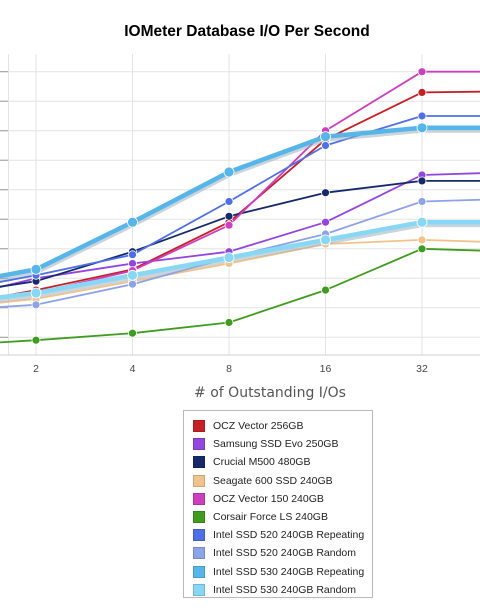 This screenshot has width=480, height=613. I want to click on legend-item: Corsair Force LS 240GB, so click(281, 517).